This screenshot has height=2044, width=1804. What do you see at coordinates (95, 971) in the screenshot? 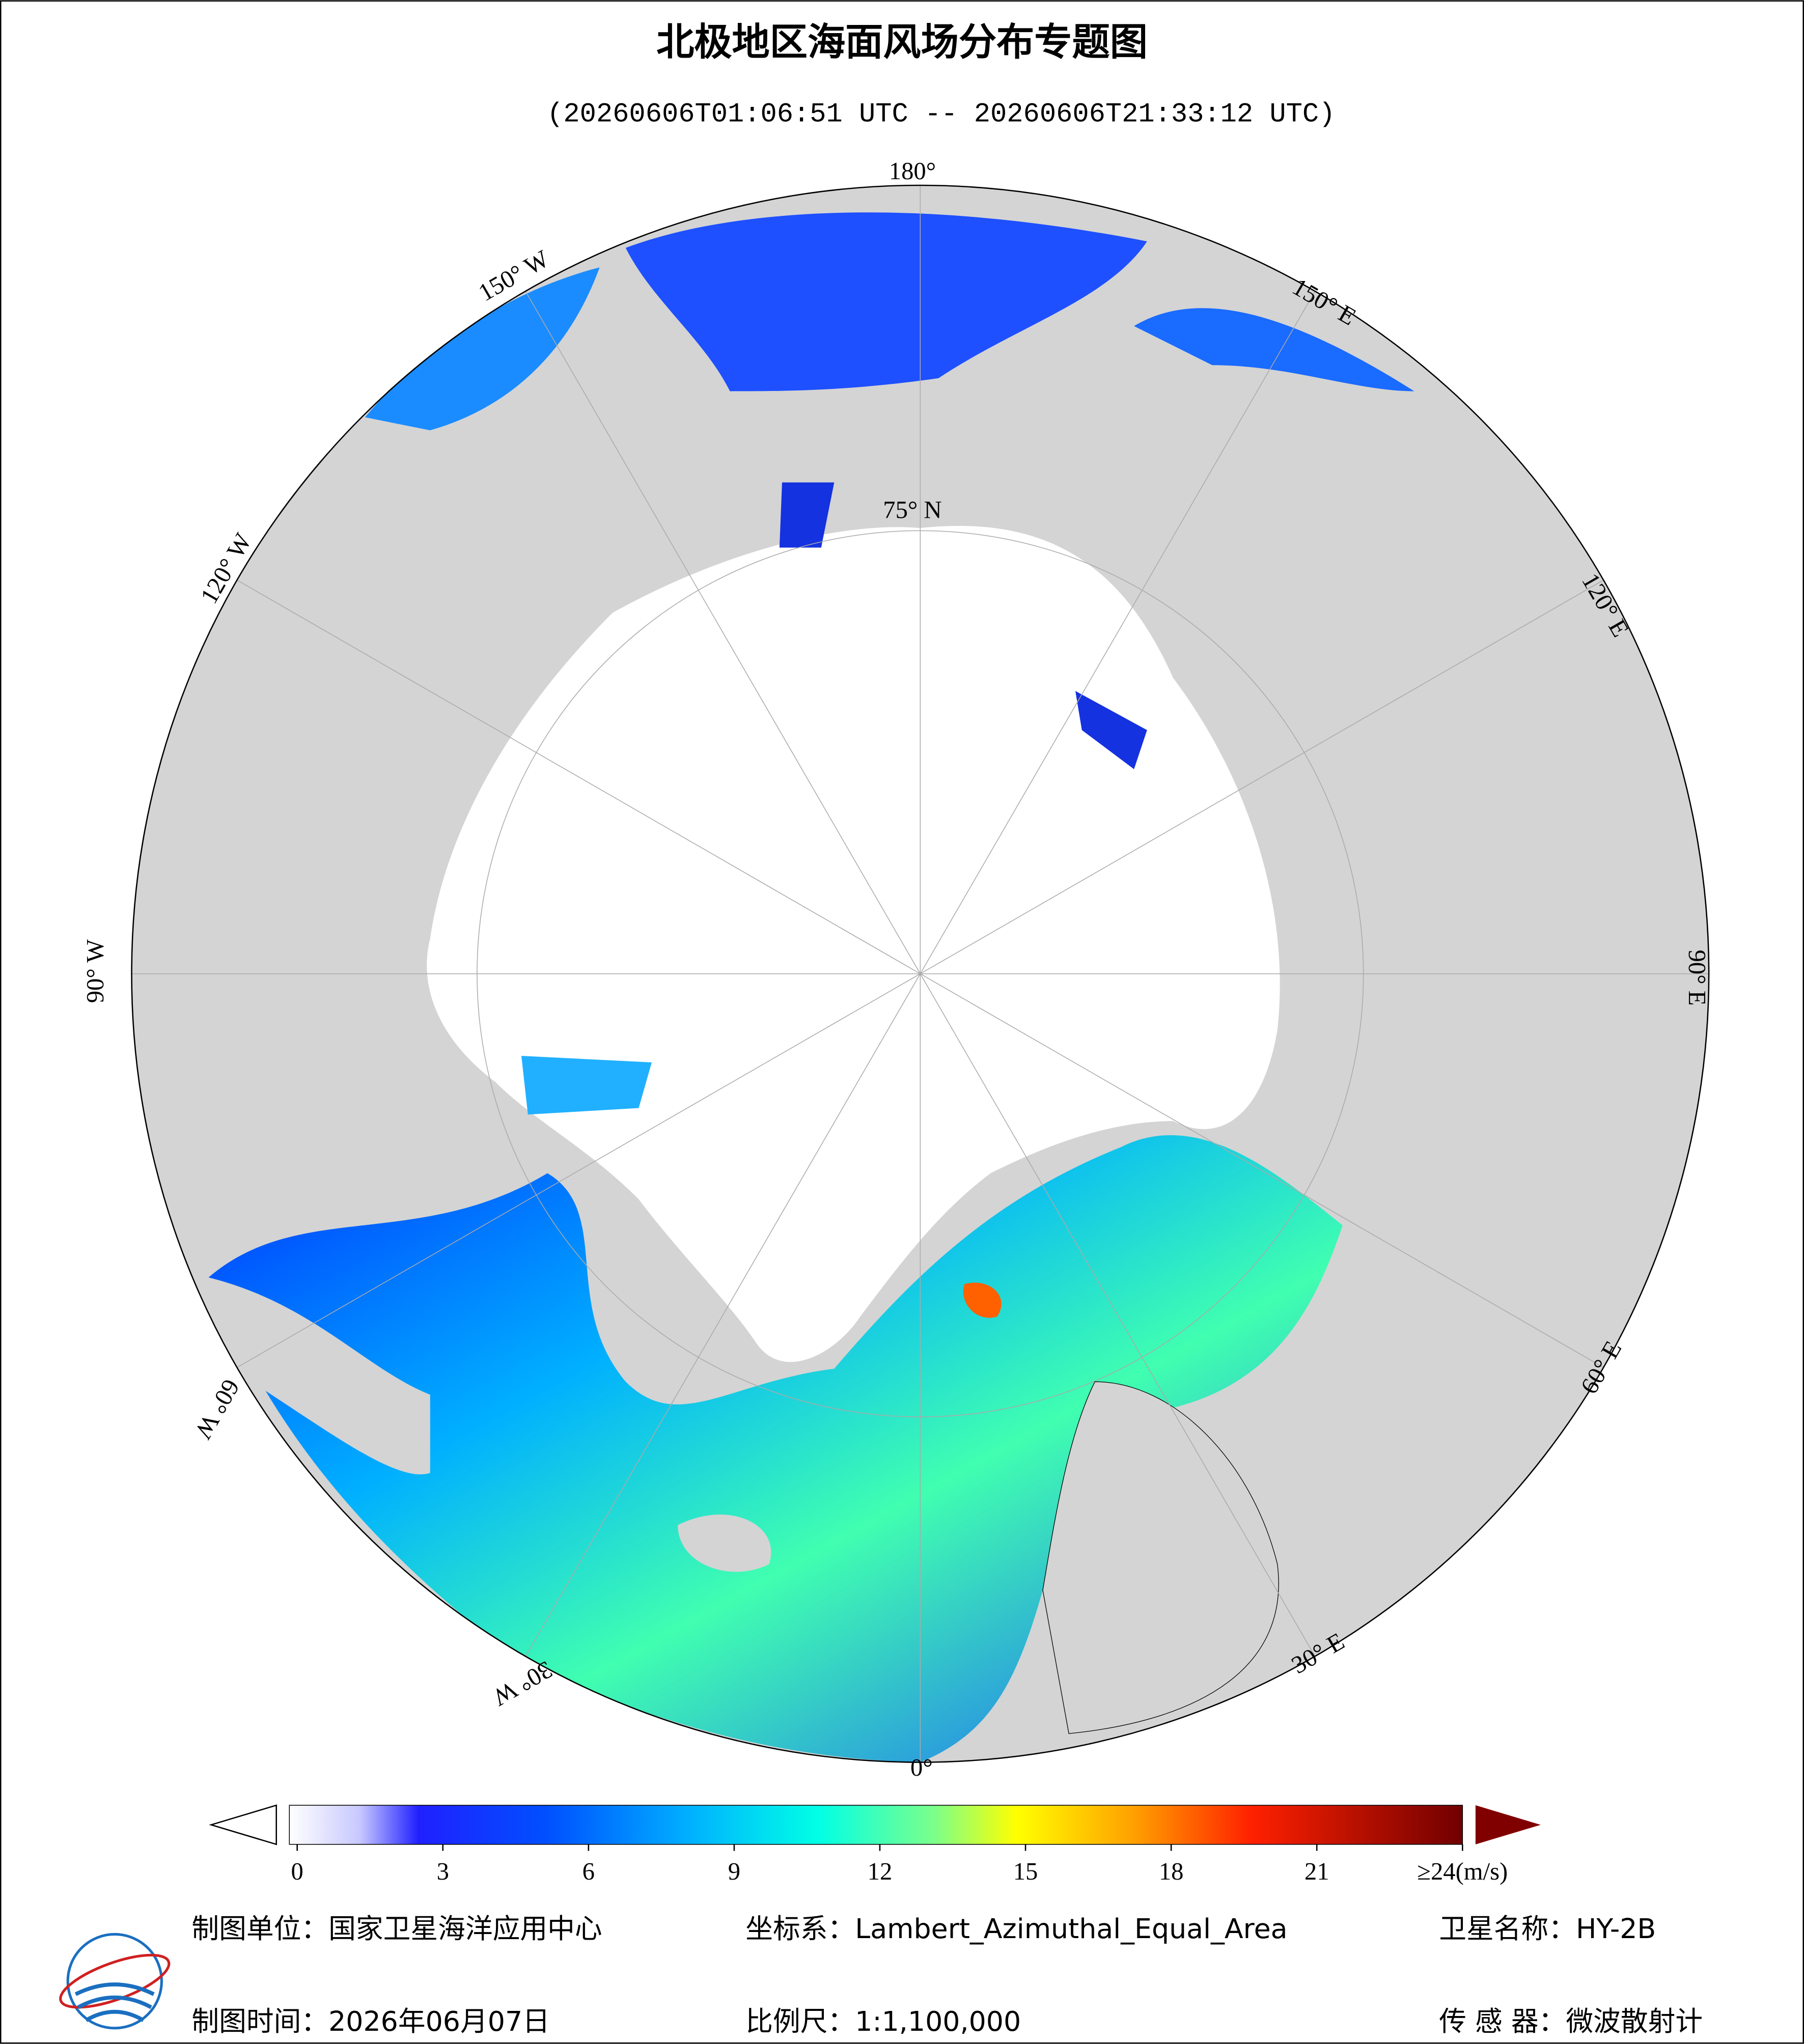
I see `graticule-label: 90° W` at bounding box center [95, 971].